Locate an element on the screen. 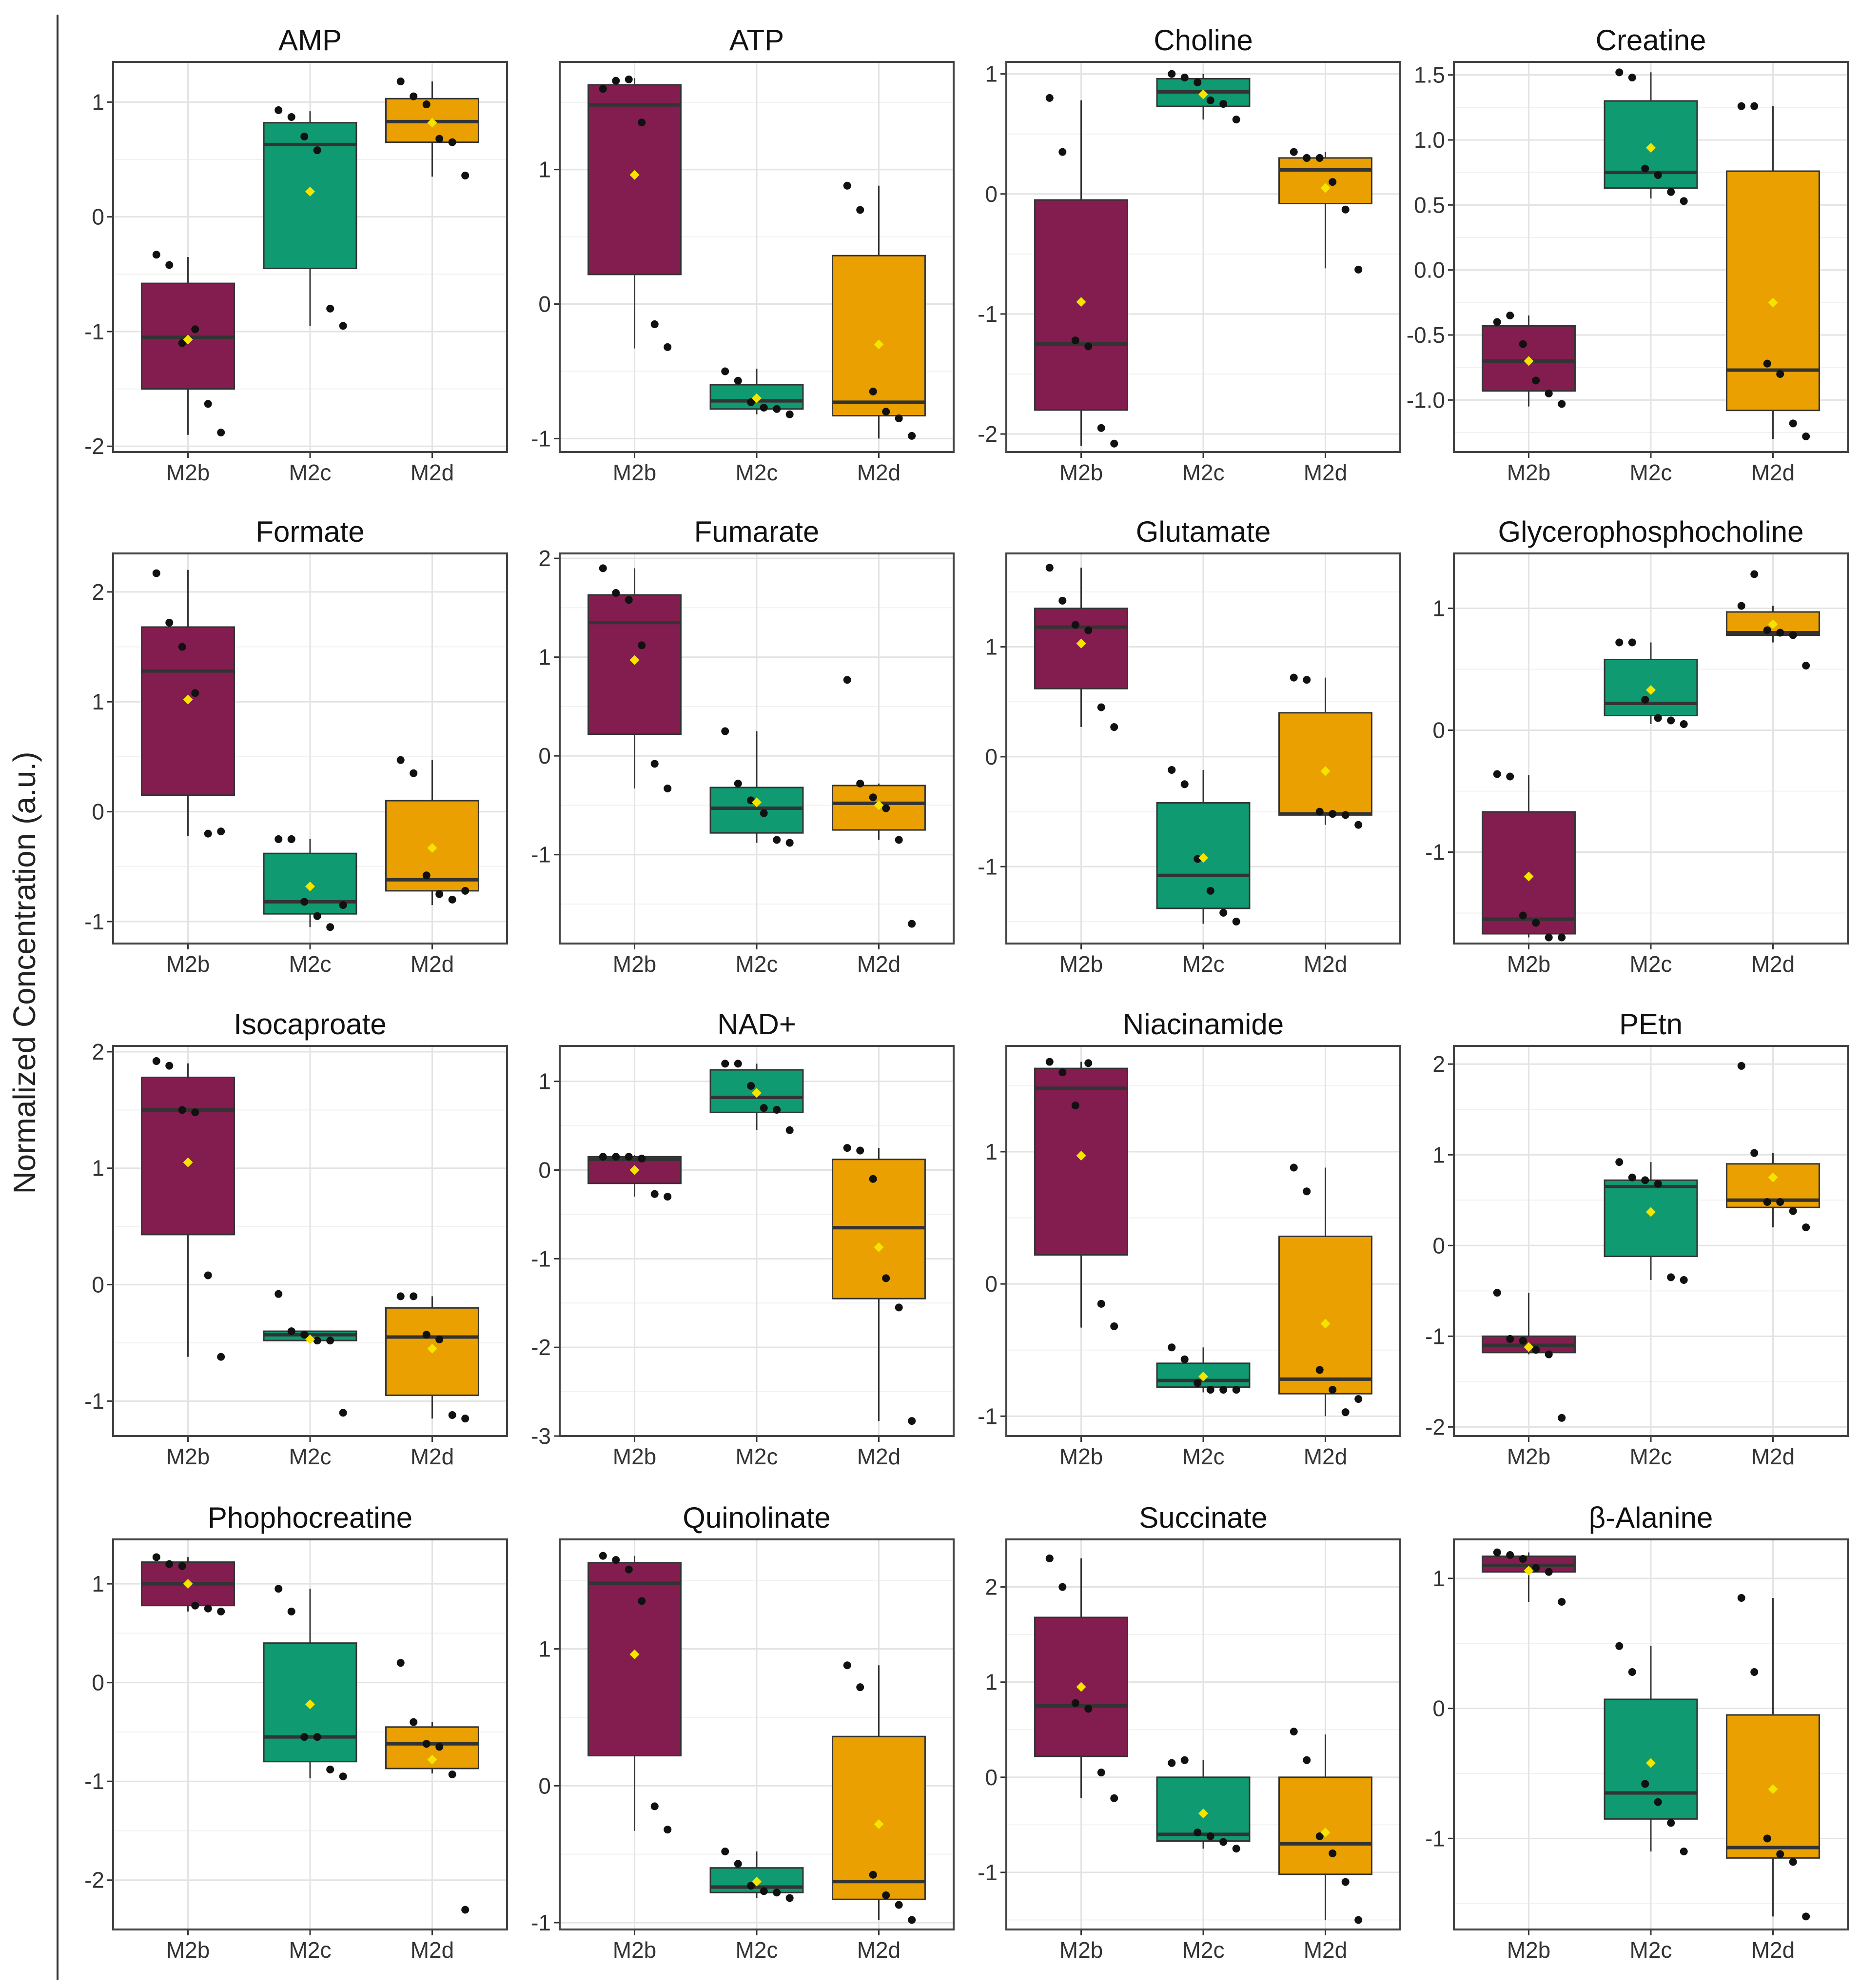 The width and height of the screenshot is (1860, 1988). panel-title: Glycerophosphocholine is located at coordinates (1650, 531).